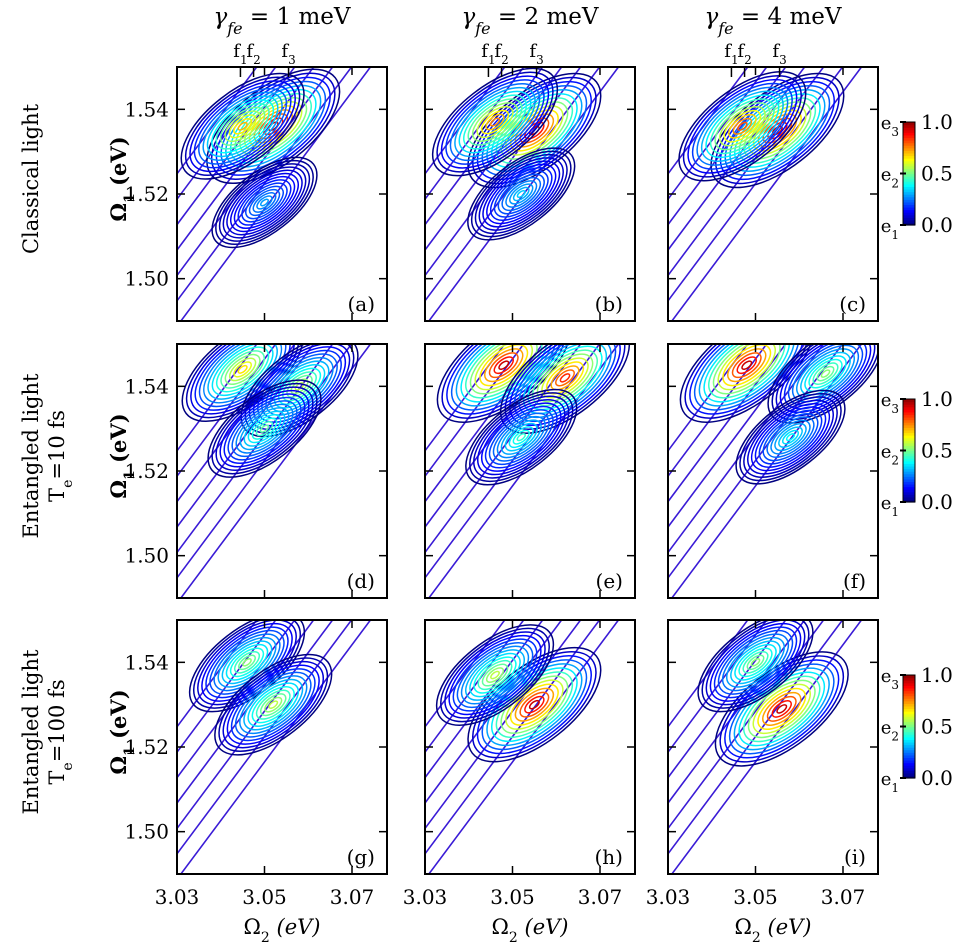 The image size is (957, 947). What do you see at coordinates (282, 930) in the screenshot?
I see `x-axis-label: Ω2 (eV)` at bounding box center [282, 930].